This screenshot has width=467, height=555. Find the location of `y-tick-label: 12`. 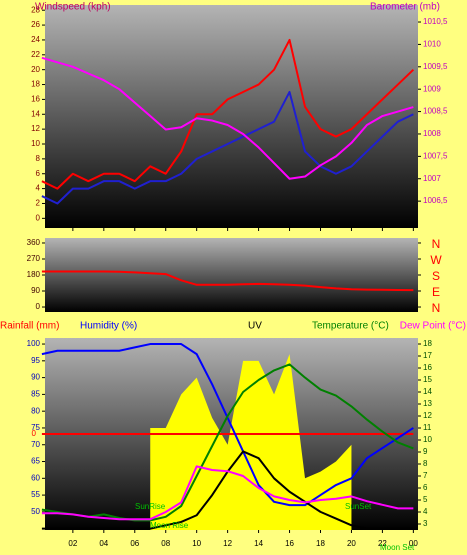

y-tick-label: 12 is located at coordinates (35, 128).